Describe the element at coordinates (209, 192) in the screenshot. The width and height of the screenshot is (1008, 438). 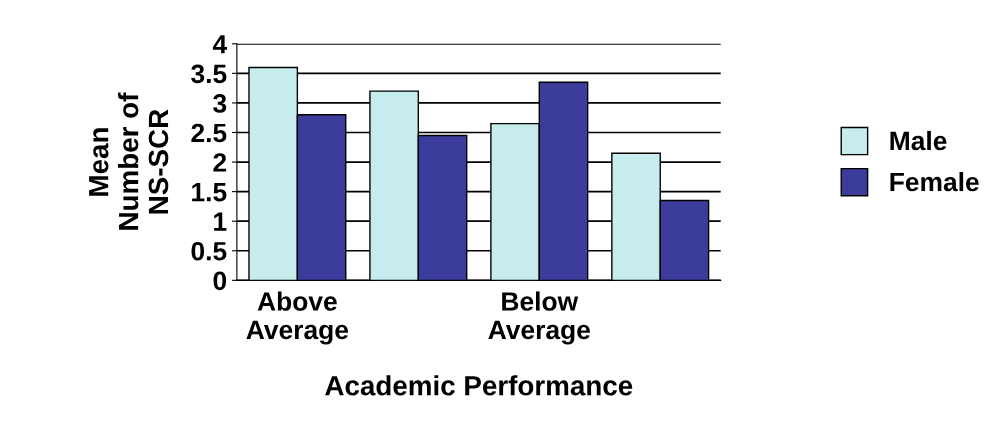
I see `y-tick-label: 1.5` at that location.